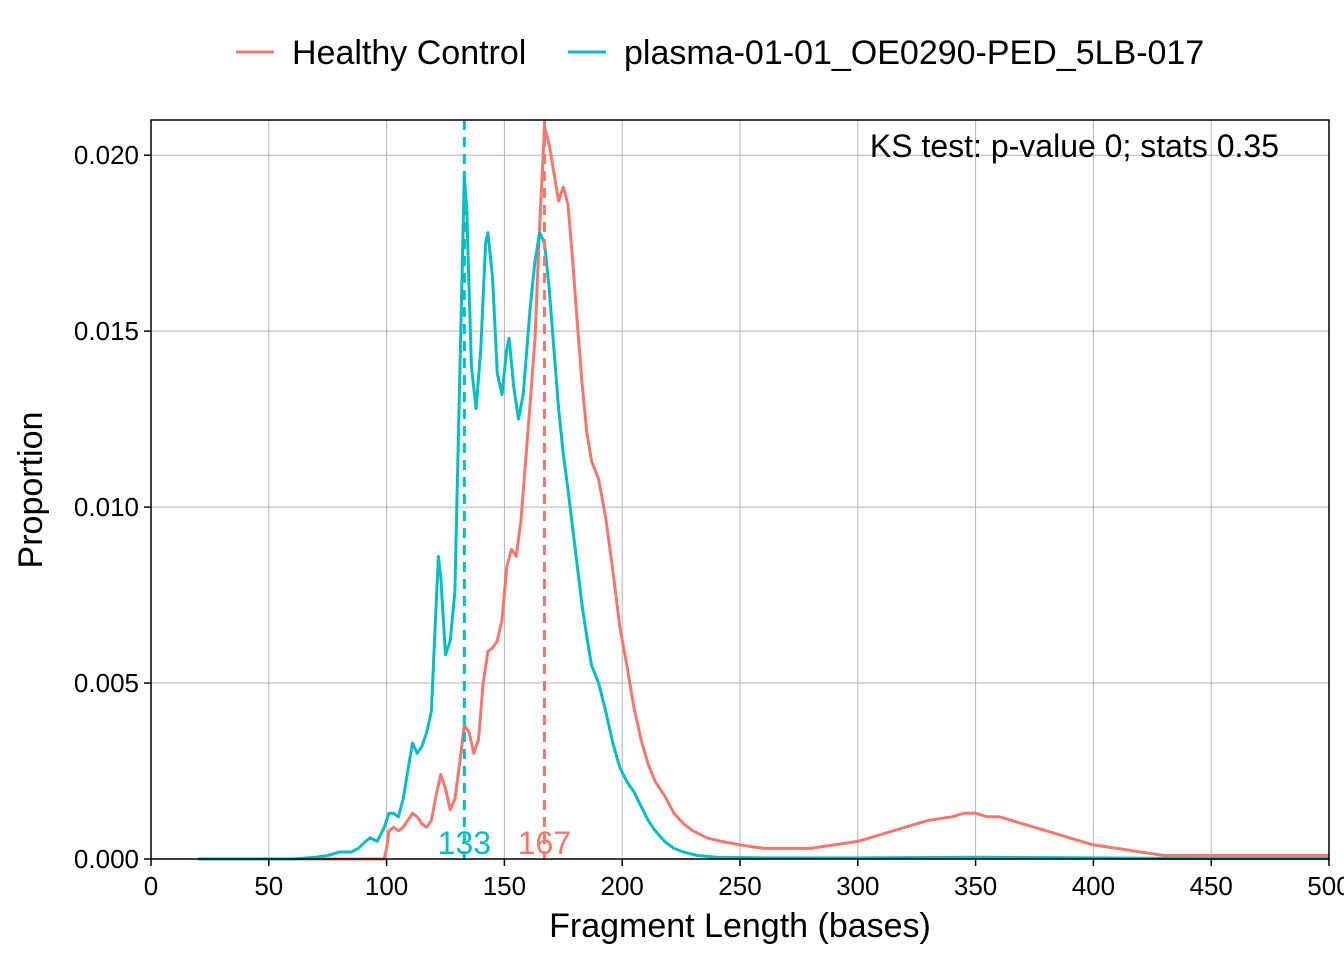 The height and width of the screenshot is (960, 1344). Describe the element at coordinates (409, 53) in the screenshot. I see `legend-label-healthy-control: Healthy Control` at that location.